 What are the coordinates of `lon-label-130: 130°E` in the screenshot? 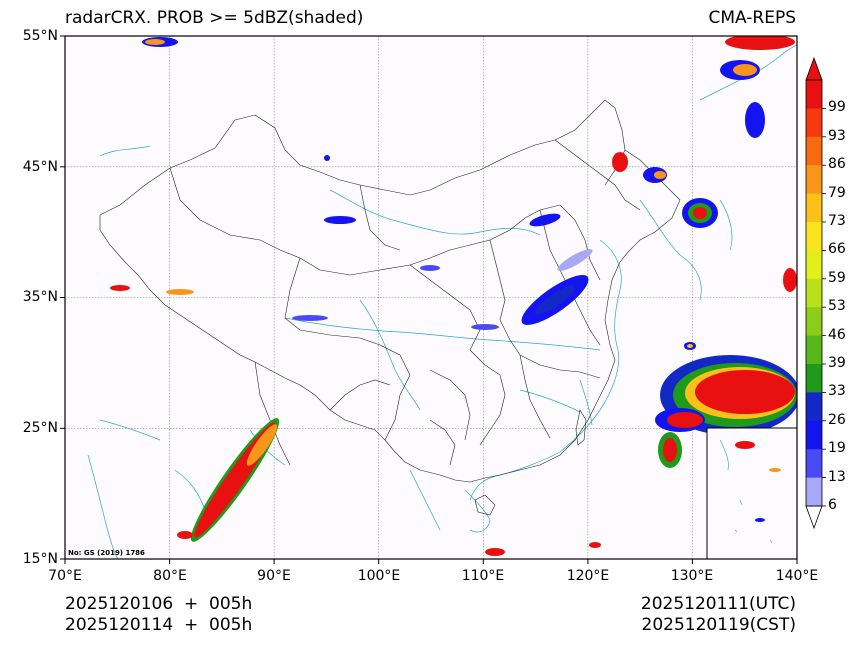 It's located at (692, 576).